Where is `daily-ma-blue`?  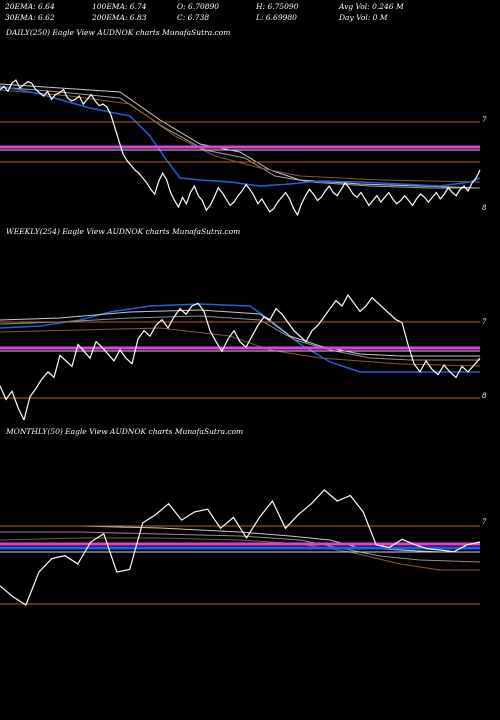 daily-ma-blue is located at coordinates (240, 136).